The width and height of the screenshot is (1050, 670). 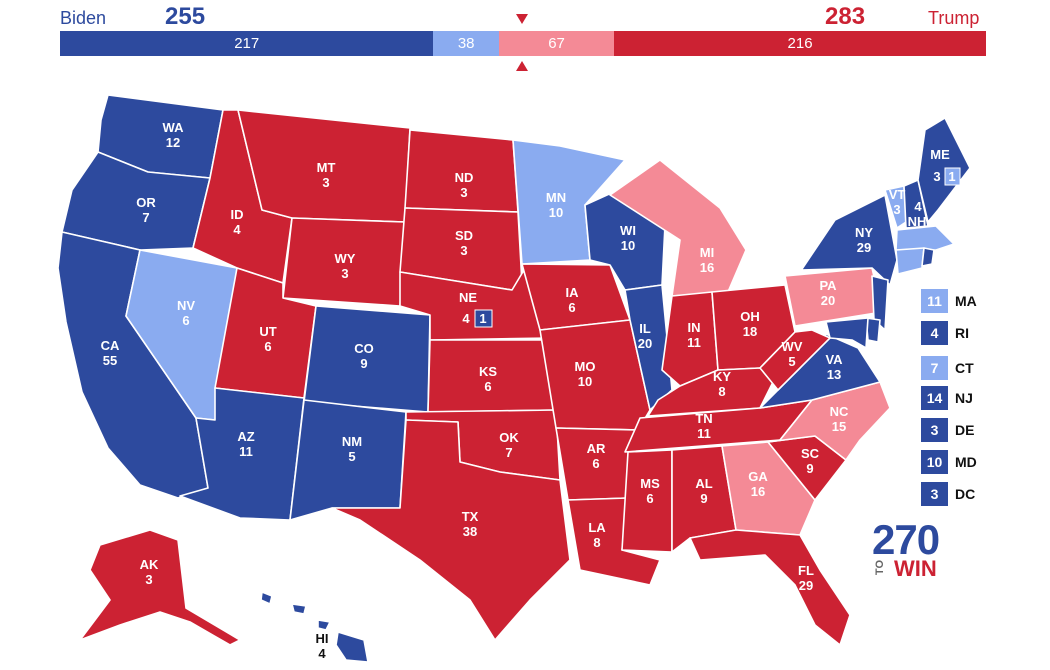 I want to click on label-WY-abbr: WY, so click(x=345, y=258).